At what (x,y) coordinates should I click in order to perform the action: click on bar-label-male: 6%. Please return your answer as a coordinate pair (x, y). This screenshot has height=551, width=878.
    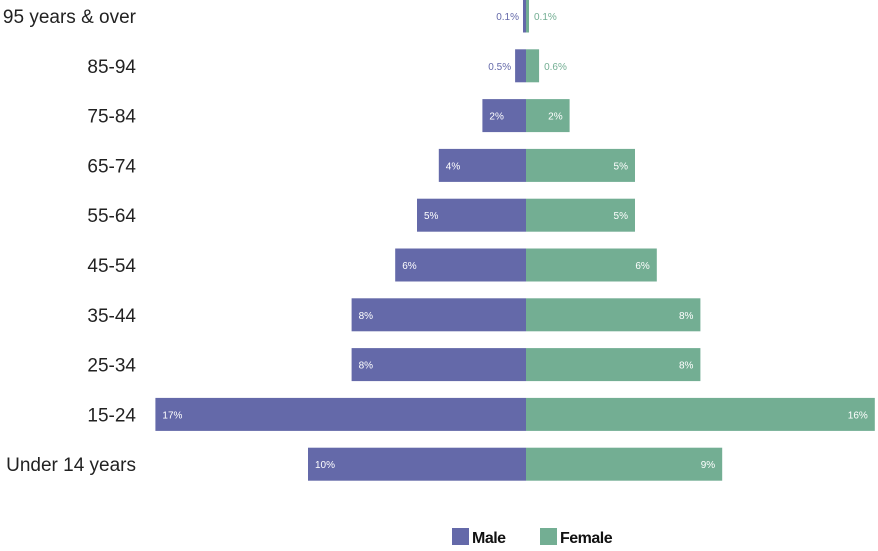
    Looking at the image, I should click on (409, 266).